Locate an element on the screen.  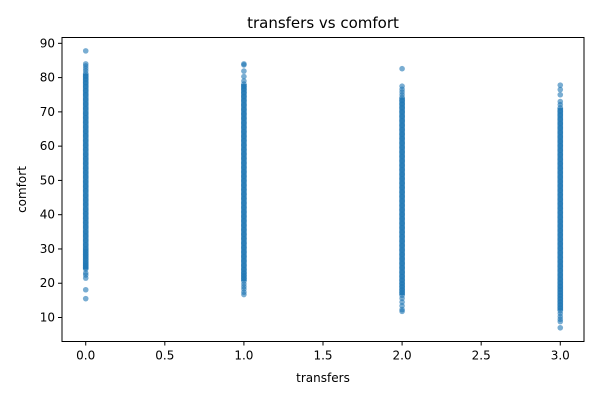
x-tick-label: 0.5 is located at coordinates (164, 356).